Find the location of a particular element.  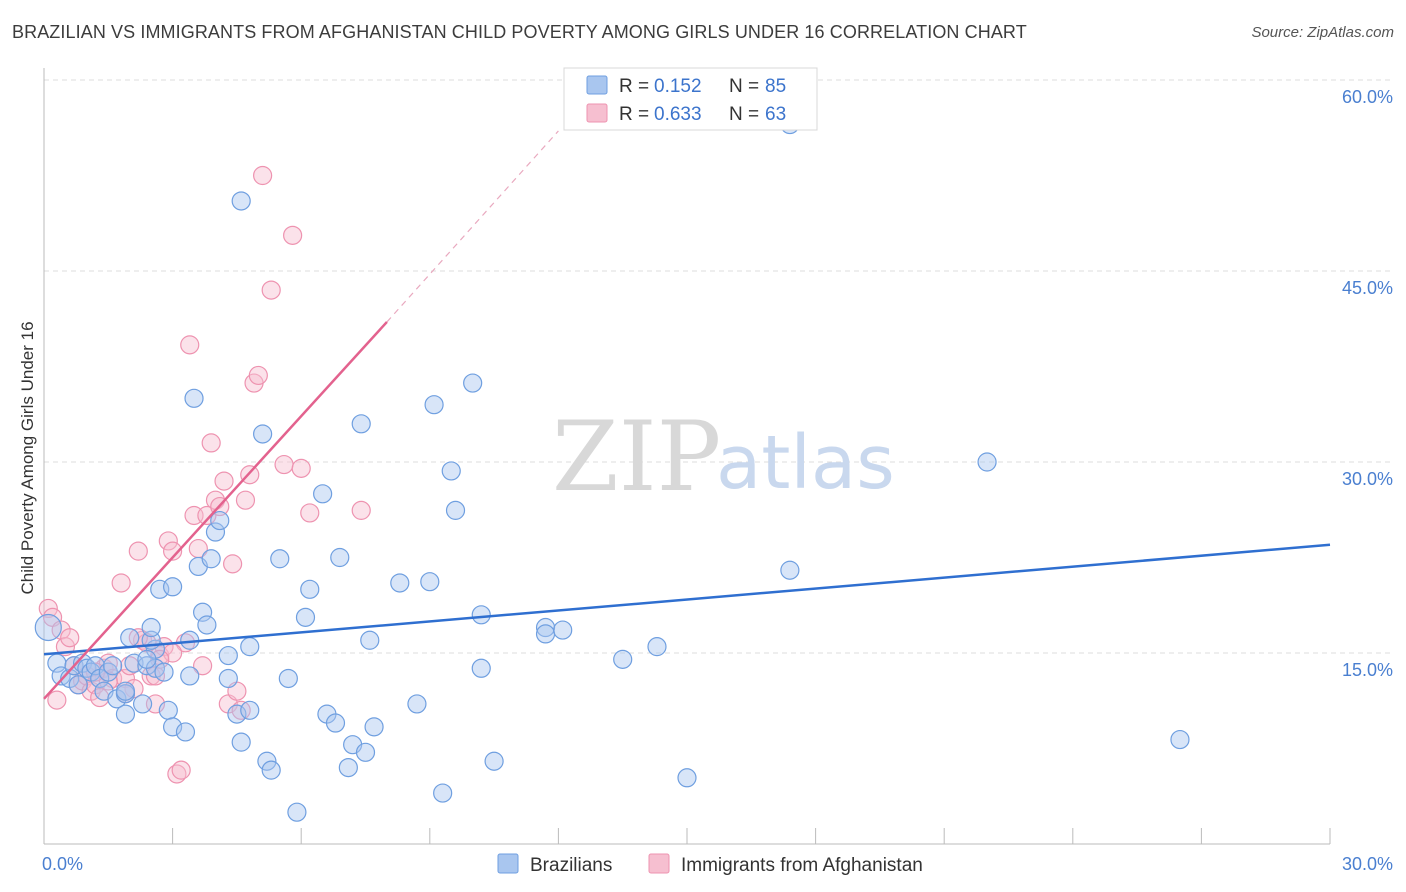

legend-swatch-blue is located at coordinates (597, 85).